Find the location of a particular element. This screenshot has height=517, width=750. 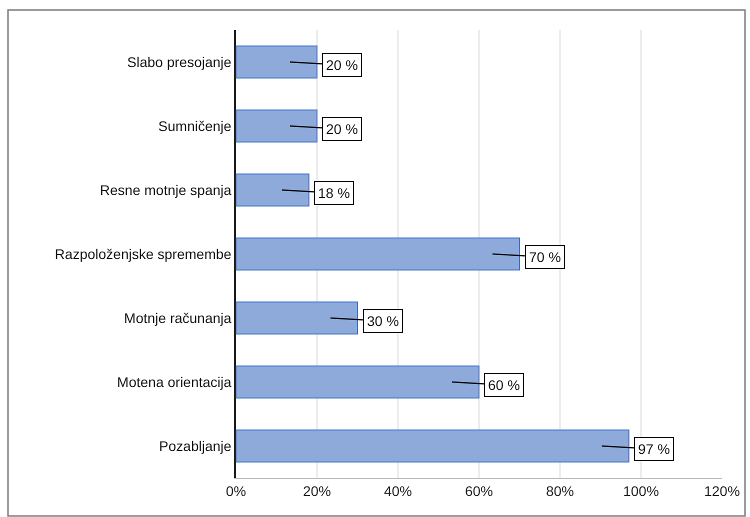

x-tick-label: 20% is located at coordinates (317, 490).